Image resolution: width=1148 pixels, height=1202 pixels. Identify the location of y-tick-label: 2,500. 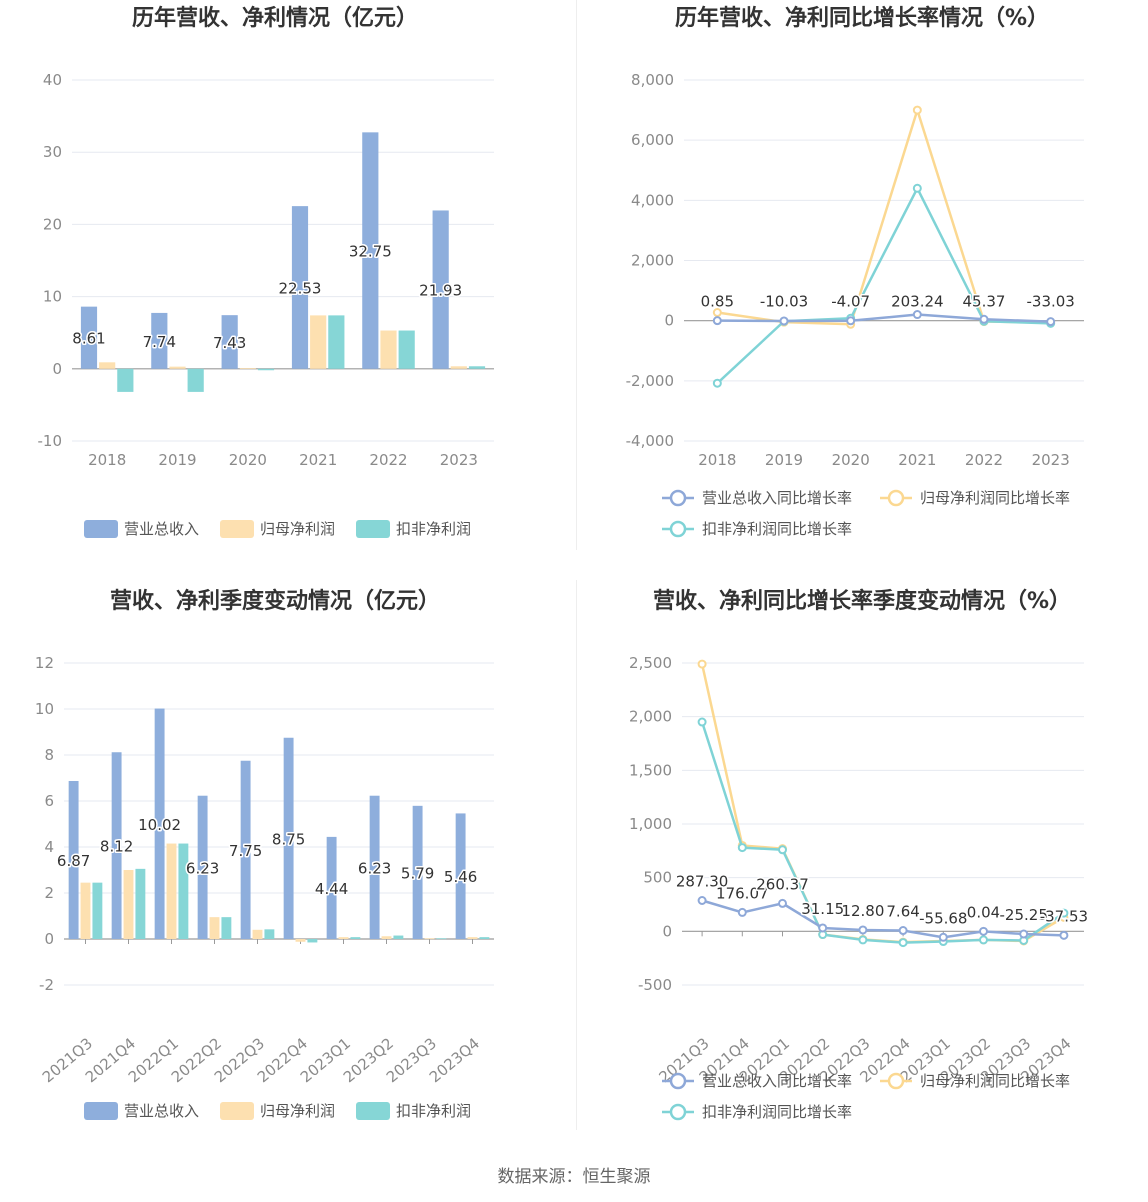
(650, 663).